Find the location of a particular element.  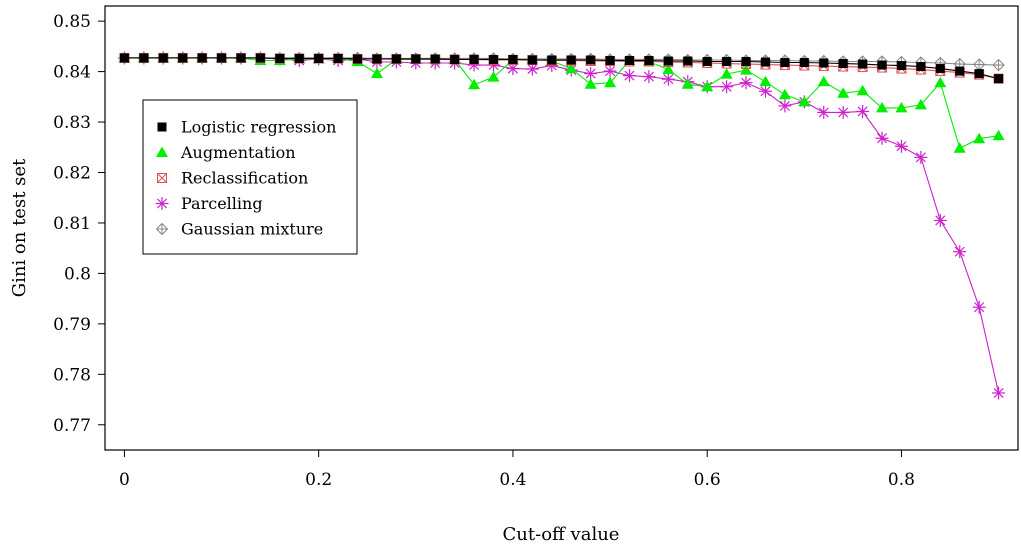

y-tick-label: 0.85 is located at coordinates (72, 22).